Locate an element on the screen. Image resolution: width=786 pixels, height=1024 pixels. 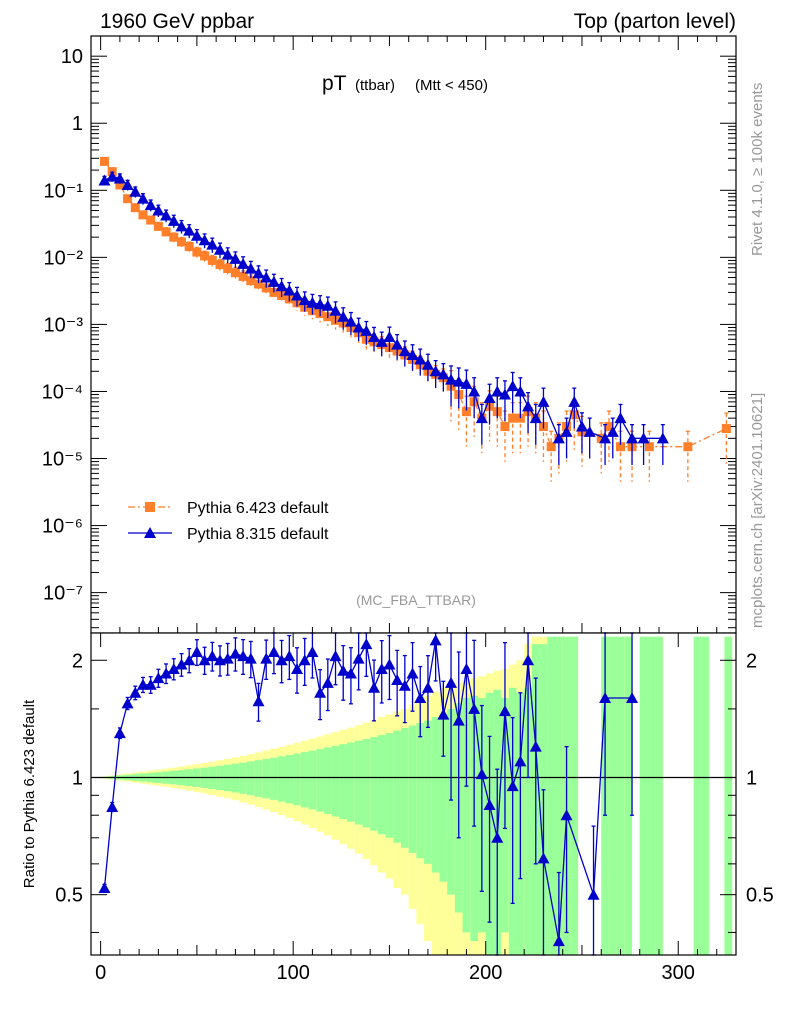
y-tick-label: 10⁻¹ is located at coordinates (64, 191).